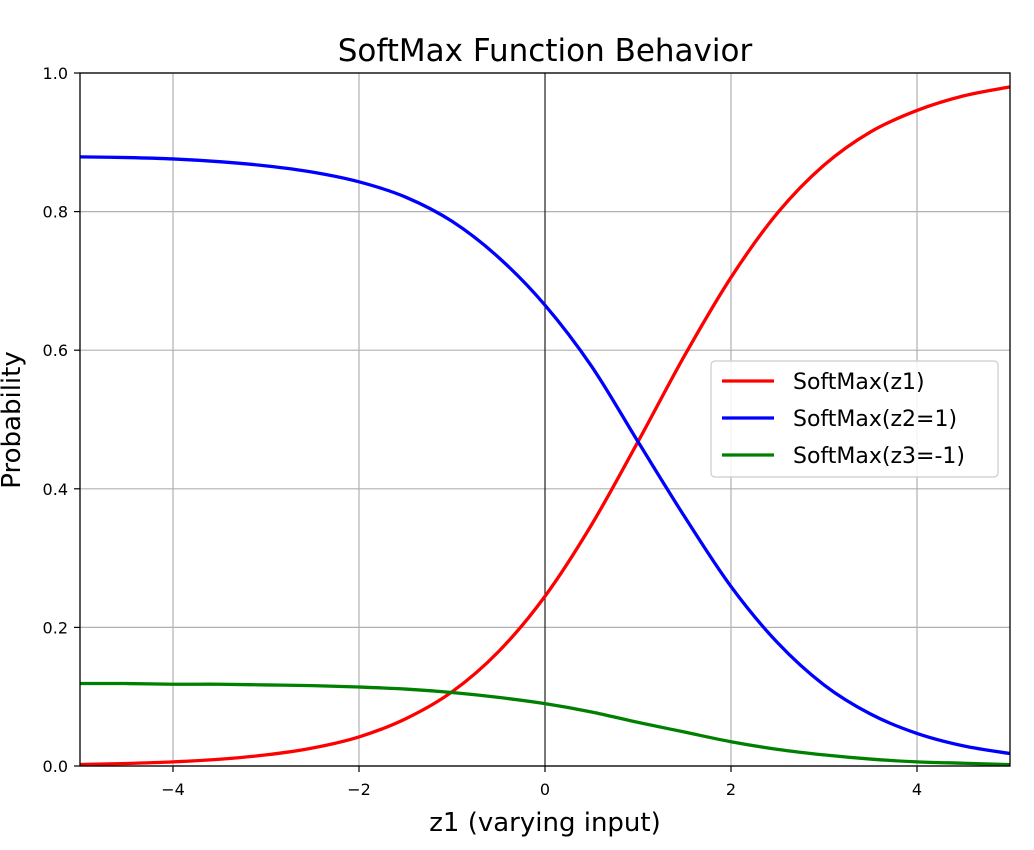 The width and height of the screenshot is (1034, 850). I want to click on y-axis-label: Probability, so click(13, 419).